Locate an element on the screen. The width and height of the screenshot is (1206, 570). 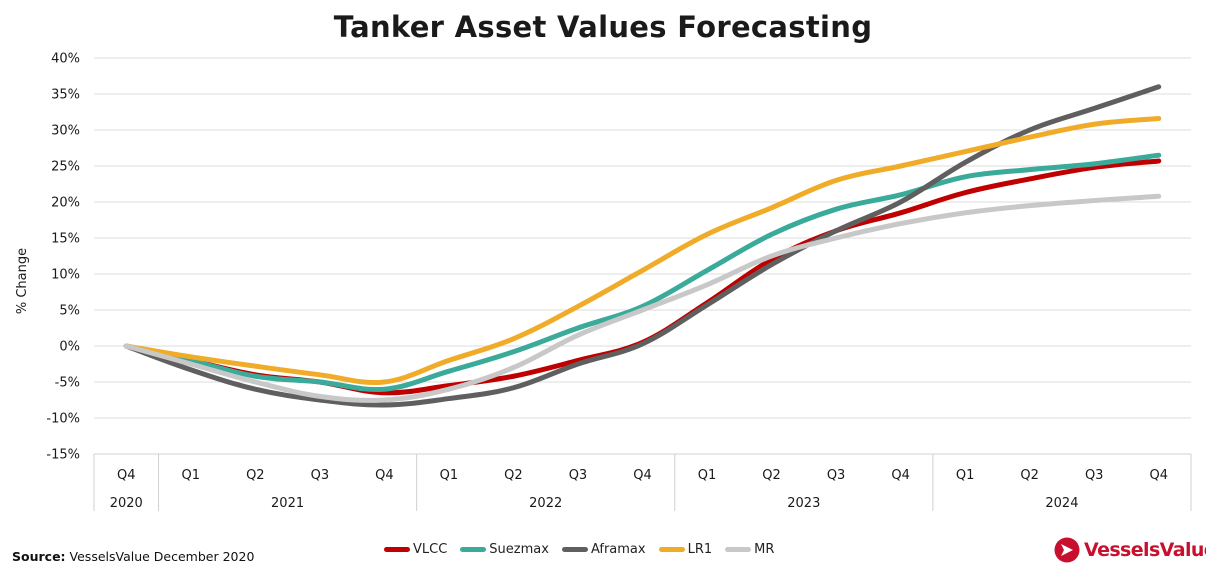
brand-logo: VesselsValue is located at coordinates (1130, 550).